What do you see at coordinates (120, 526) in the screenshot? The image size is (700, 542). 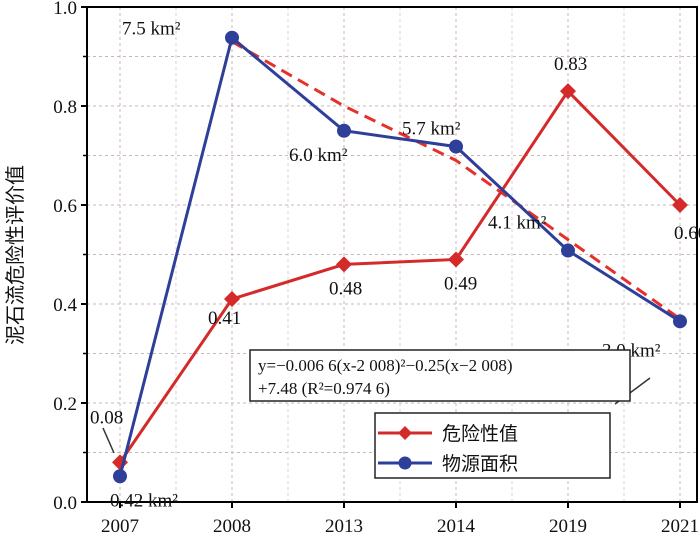 I see `x-tick-label: 2007` at bounding box center [120, 526].